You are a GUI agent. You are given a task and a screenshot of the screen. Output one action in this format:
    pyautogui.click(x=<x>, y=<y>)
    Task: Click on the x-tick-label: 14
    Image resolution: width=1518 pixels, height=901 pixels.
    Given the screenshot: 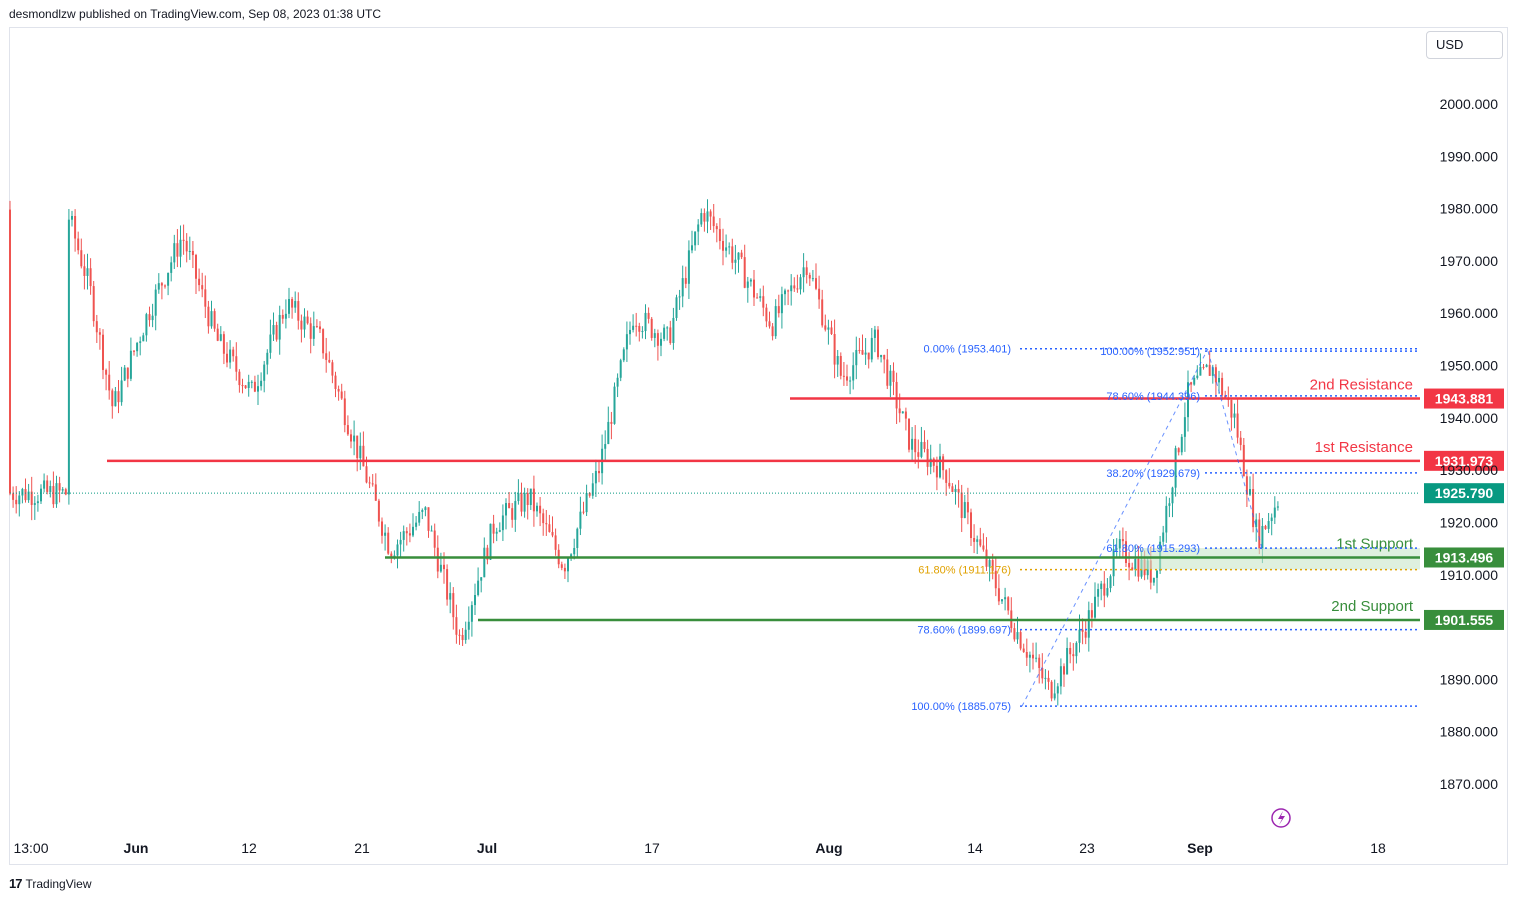 What is the action you would take?
    pyautogui.click(x=975, y=848)
    